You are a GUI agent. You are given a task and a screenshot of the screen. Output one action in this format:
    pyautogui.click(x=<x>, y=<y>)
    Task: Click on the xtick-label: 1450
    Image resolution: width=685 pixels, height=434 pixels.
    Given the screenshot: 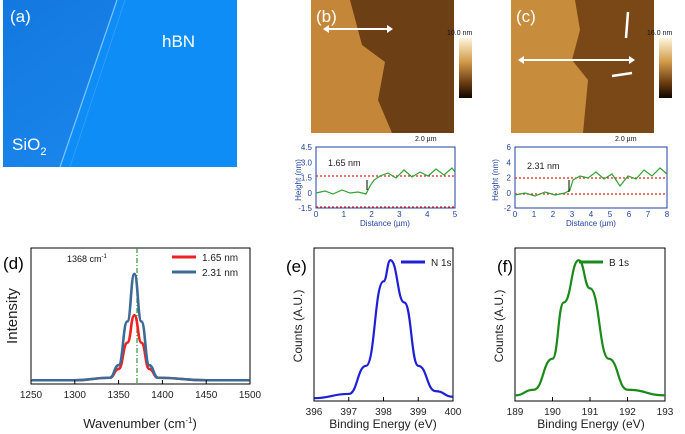 What is the action you would take?
    pyautogui.click(x=206, y=395)
    